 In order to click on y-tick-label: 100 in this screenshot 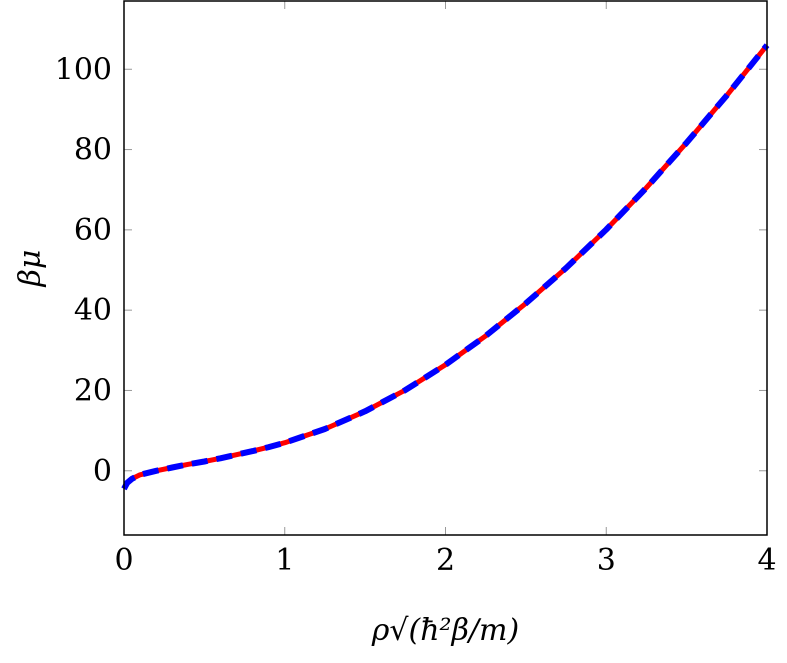, I will do `click(83, 69)`.